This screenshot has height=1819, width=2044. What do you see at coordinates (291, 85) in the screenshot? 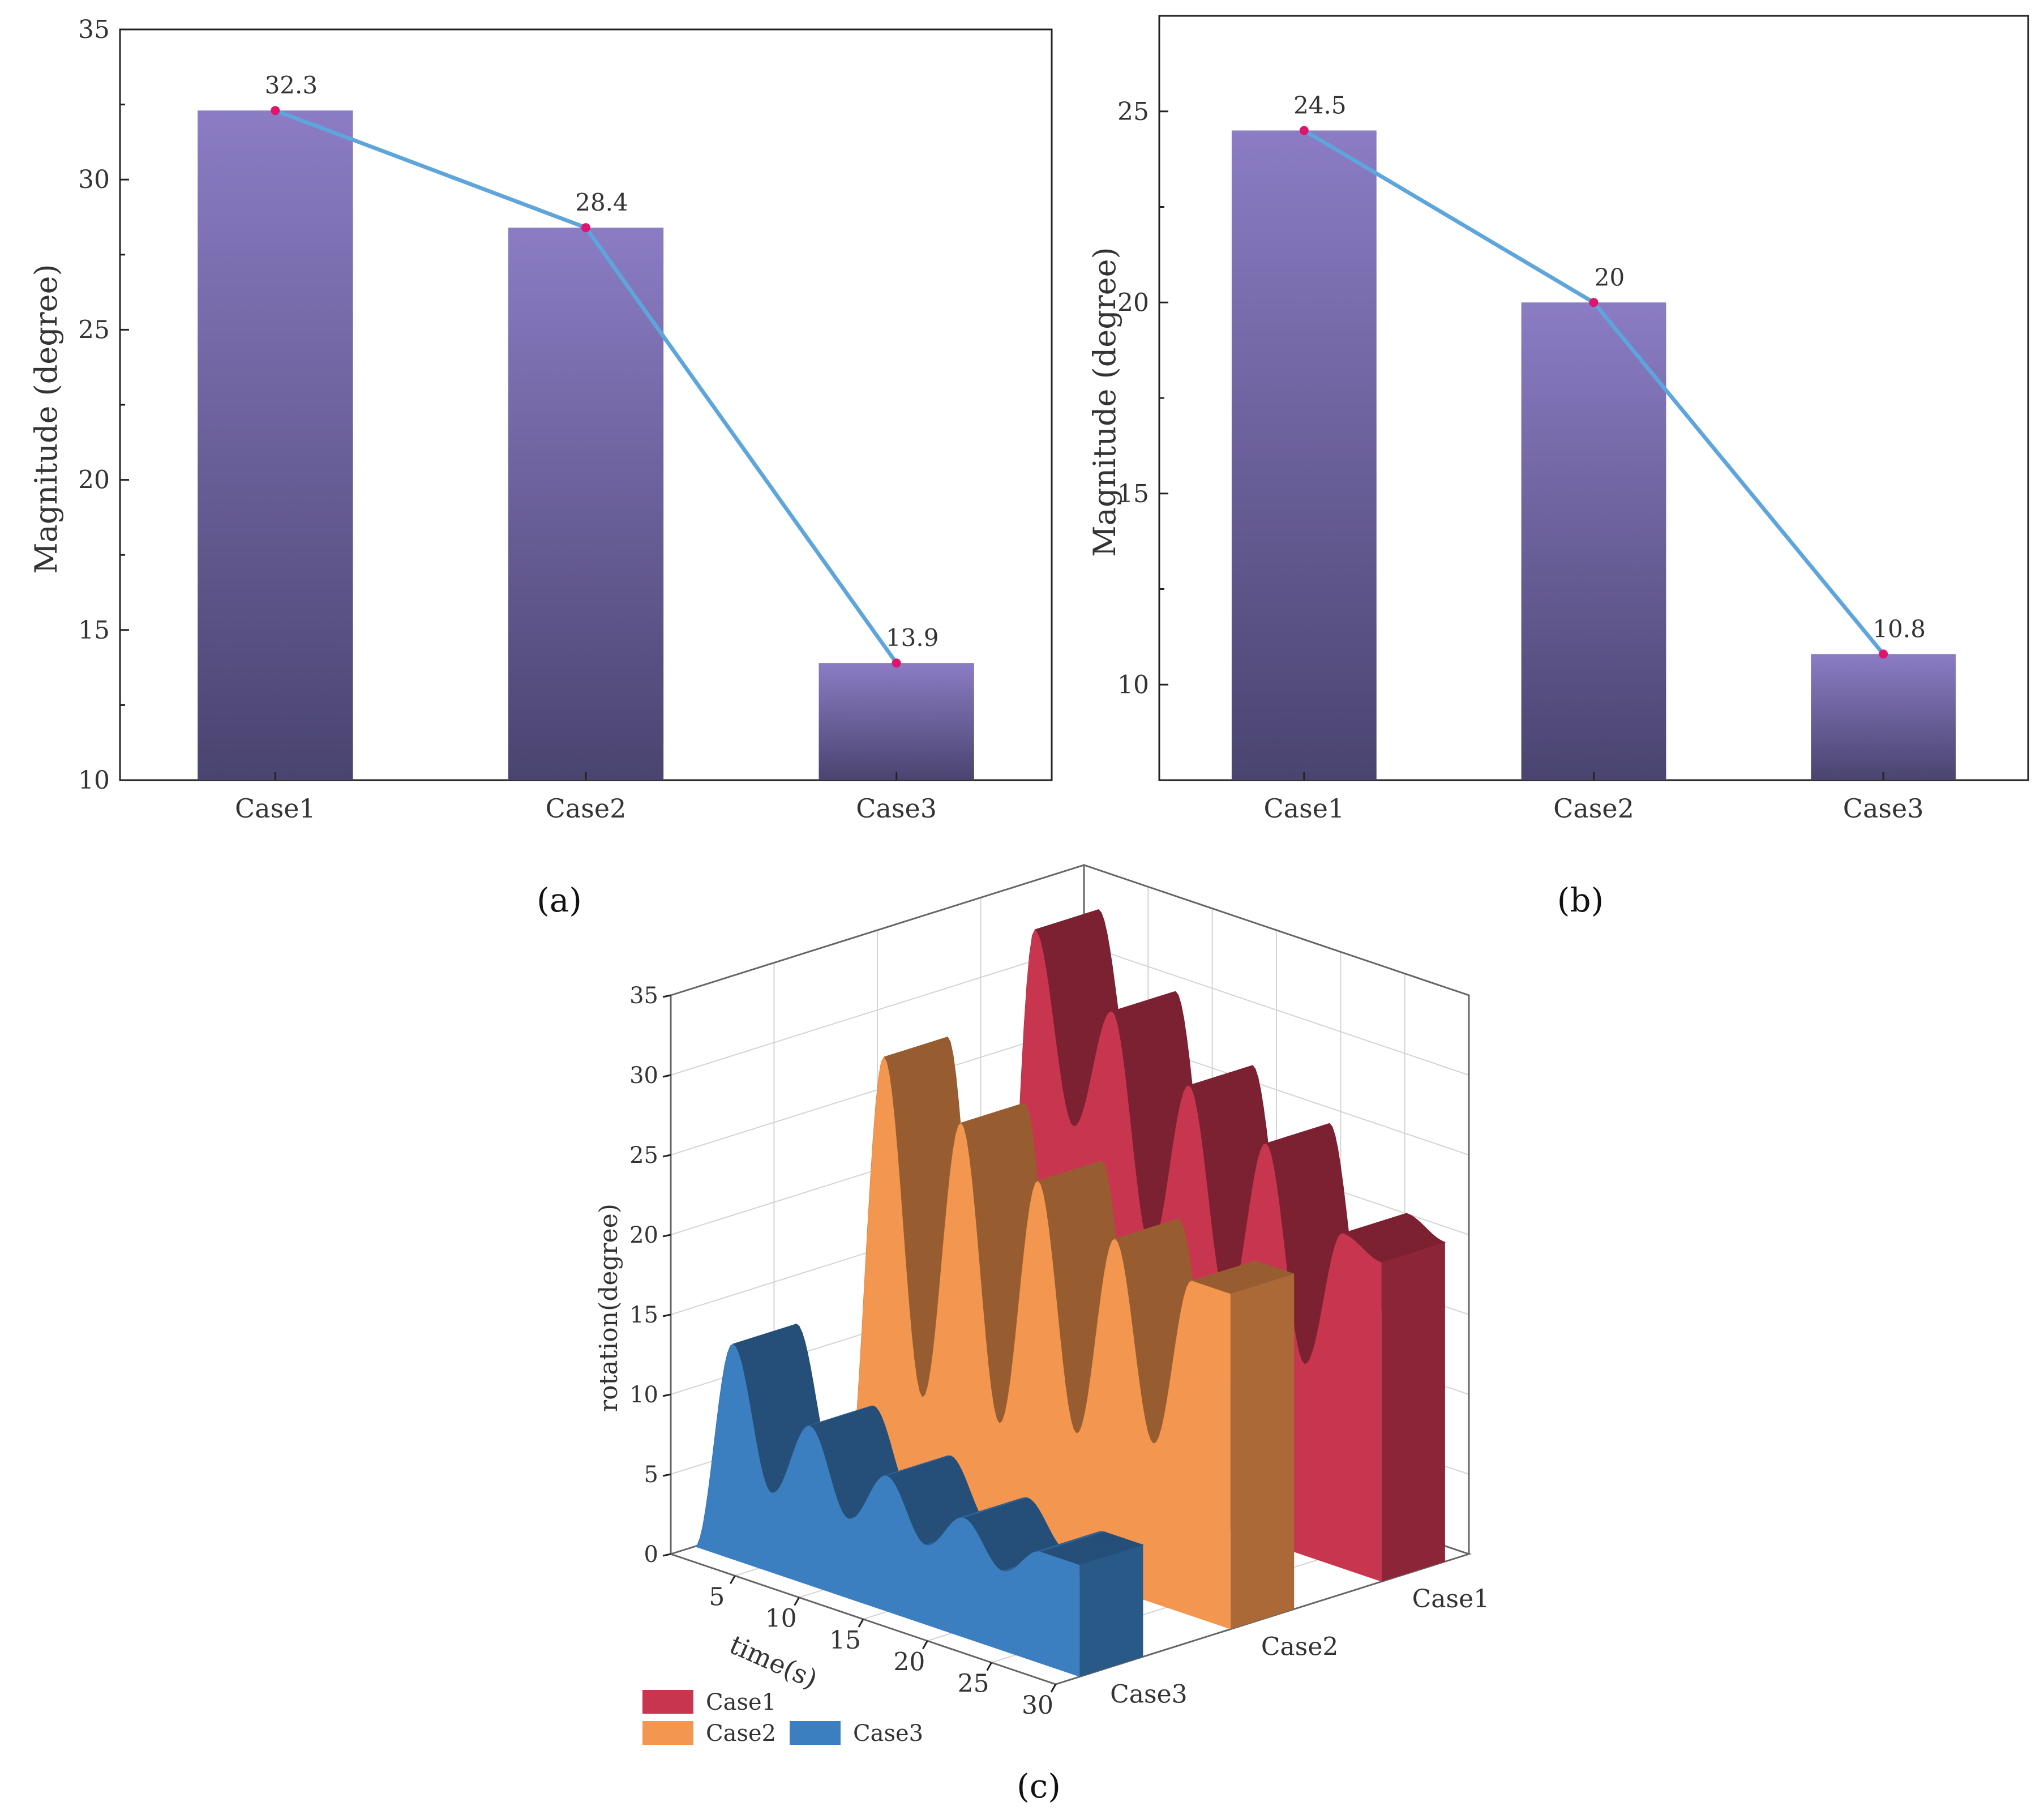
I see `chart-a-data-label: 32.3` at bounding box center [291, 85].